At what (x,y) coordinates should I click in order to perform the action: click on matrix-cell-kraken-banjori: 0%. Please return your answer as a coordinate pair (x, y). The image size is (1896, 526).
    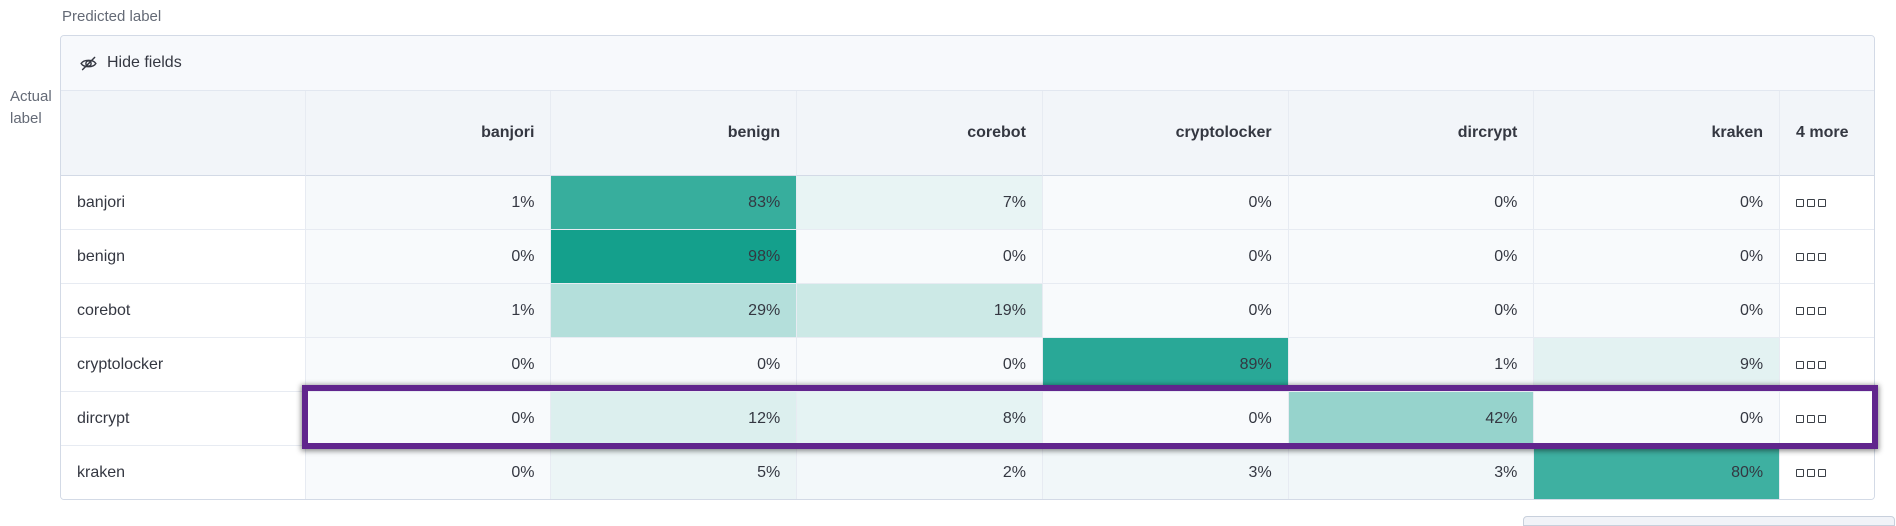
    Looking at the image, I should click on (428, 472).